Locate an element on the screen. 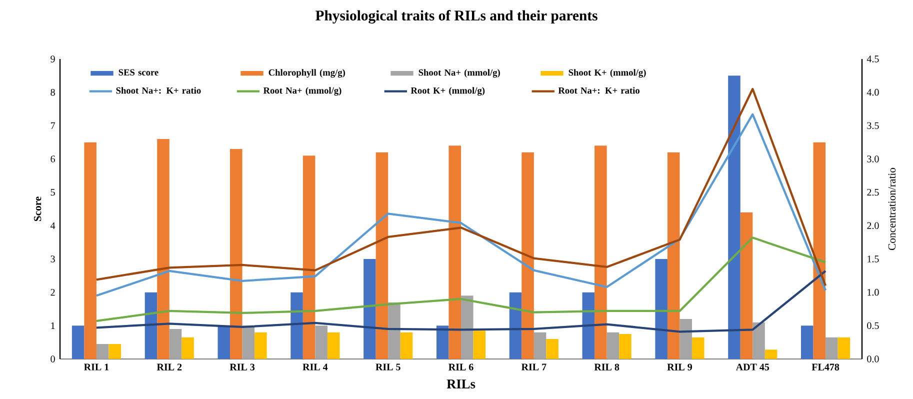  y2-tick-label: 4.5 is located at coordinates (872, 59).